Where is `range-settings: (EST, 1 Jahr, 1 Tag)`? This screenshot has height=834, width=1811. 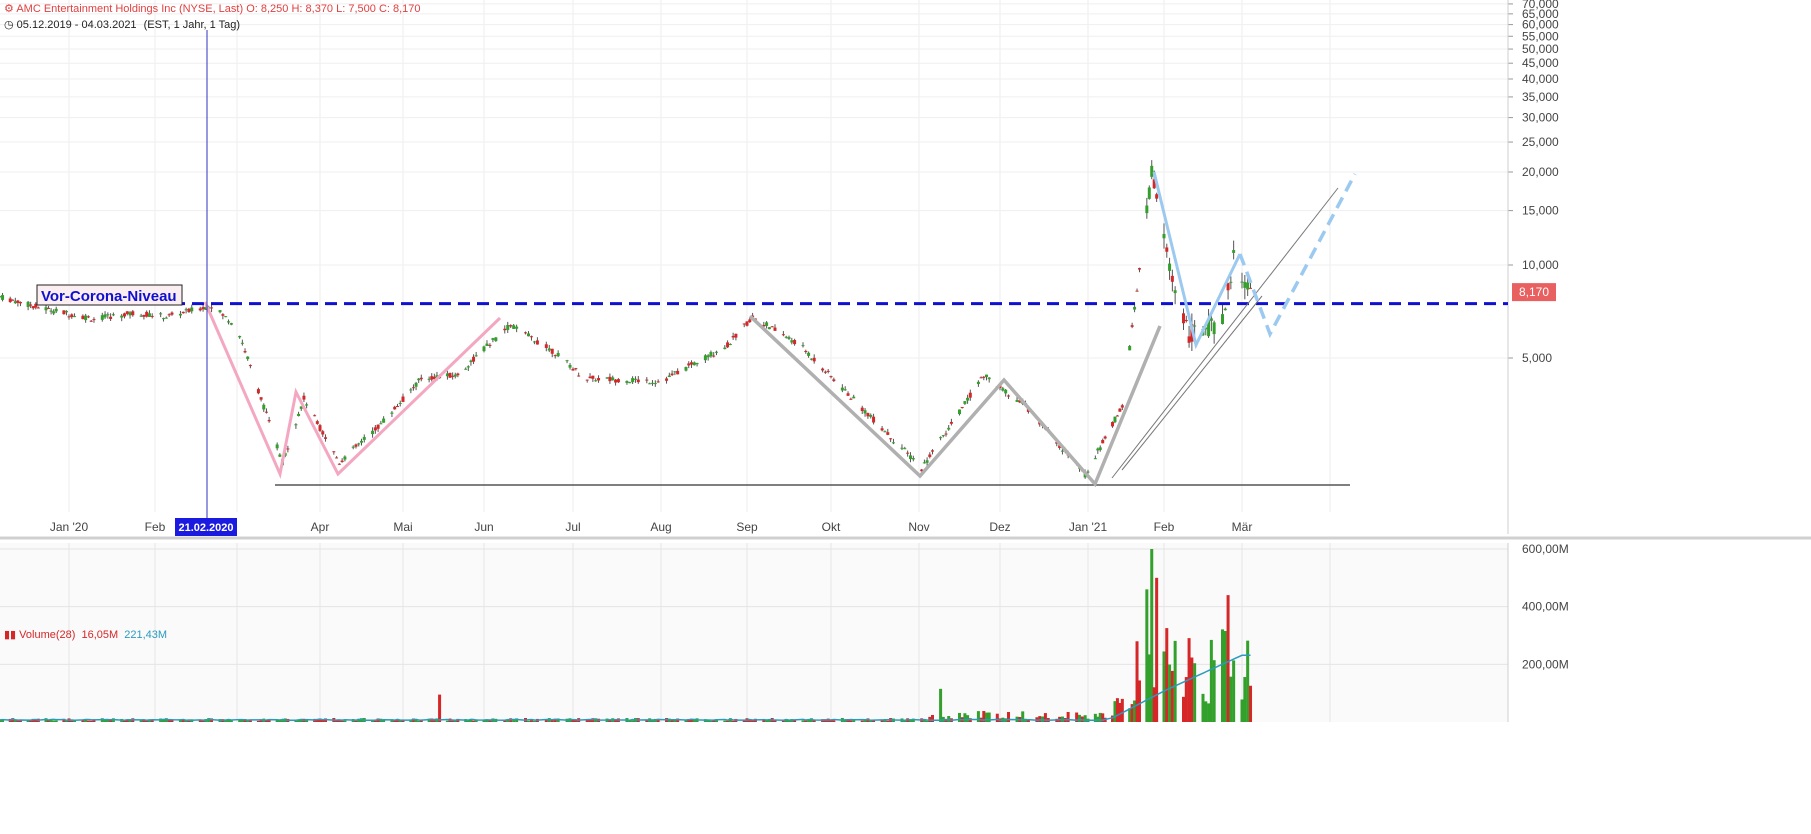 range-settings: (EST, 1 Jahr, 1 Tag) is located at coordinates (192, 25).